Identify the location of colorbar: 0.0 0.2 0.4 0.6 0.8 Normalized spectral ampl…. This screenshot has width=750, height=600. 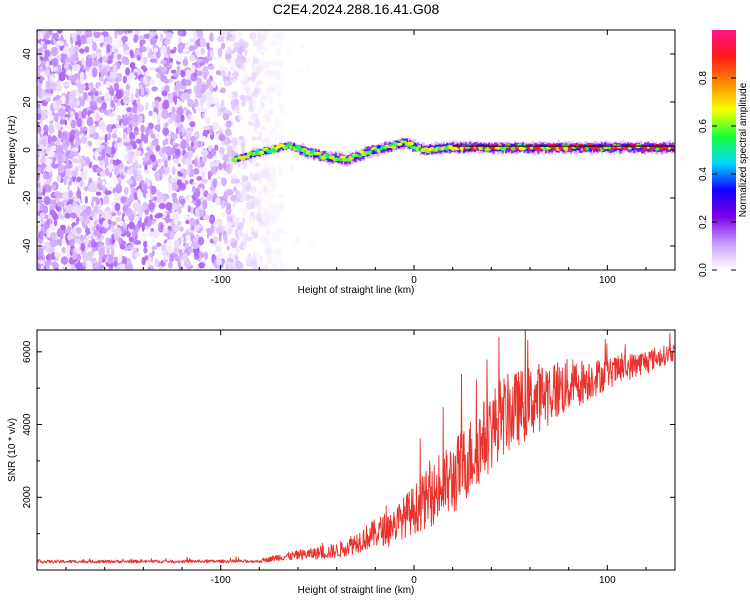
(723, 153).